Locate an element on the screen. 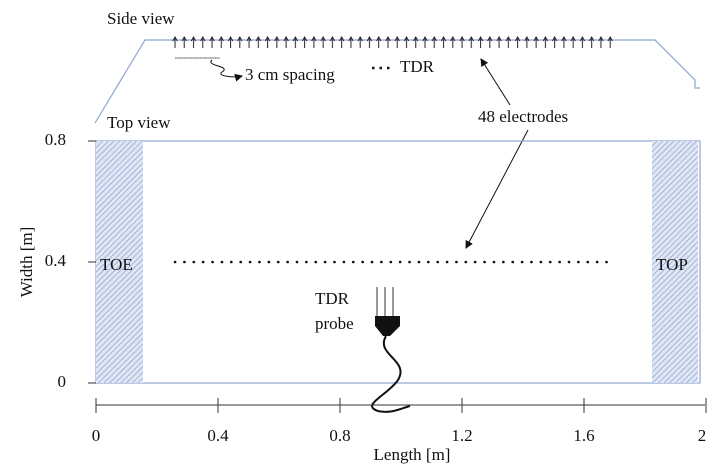 The width and height of the screenshot is (707, 466). x-tick-label: 2 is located at coordinates (702, 435).